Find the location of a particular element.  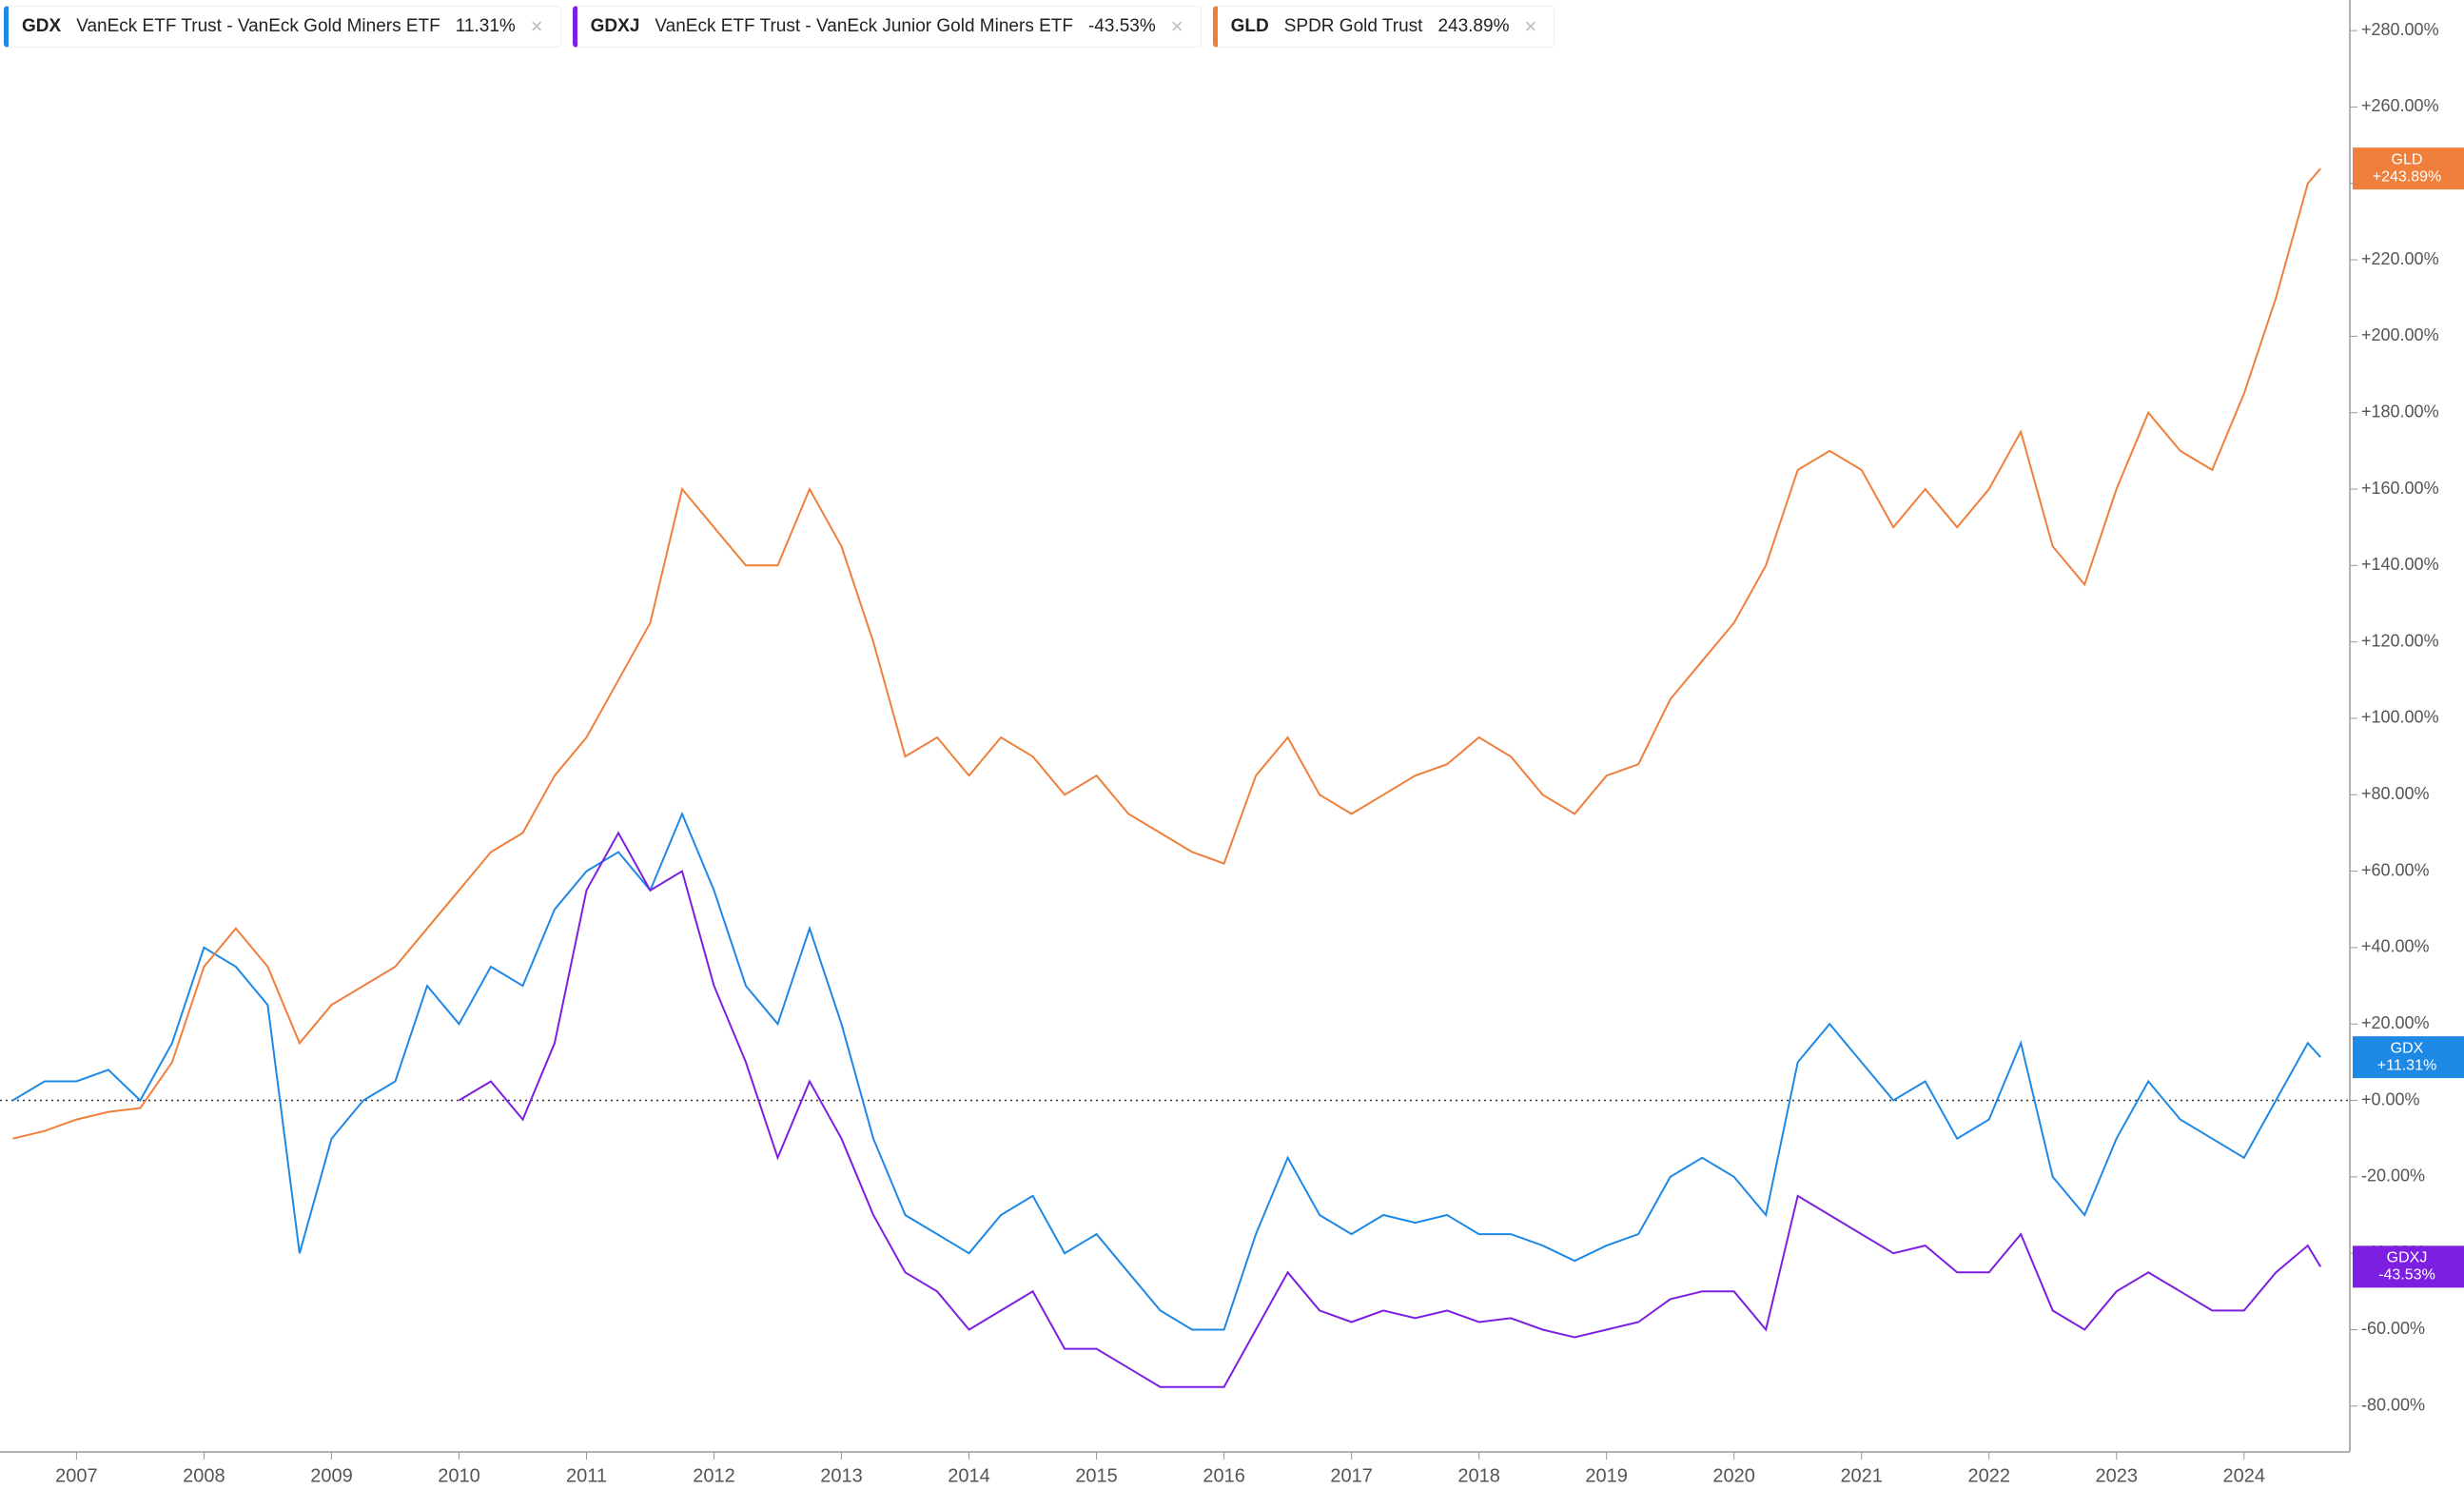

price-tag: GDX+11.31% is located at coordinates (2408, 1057).